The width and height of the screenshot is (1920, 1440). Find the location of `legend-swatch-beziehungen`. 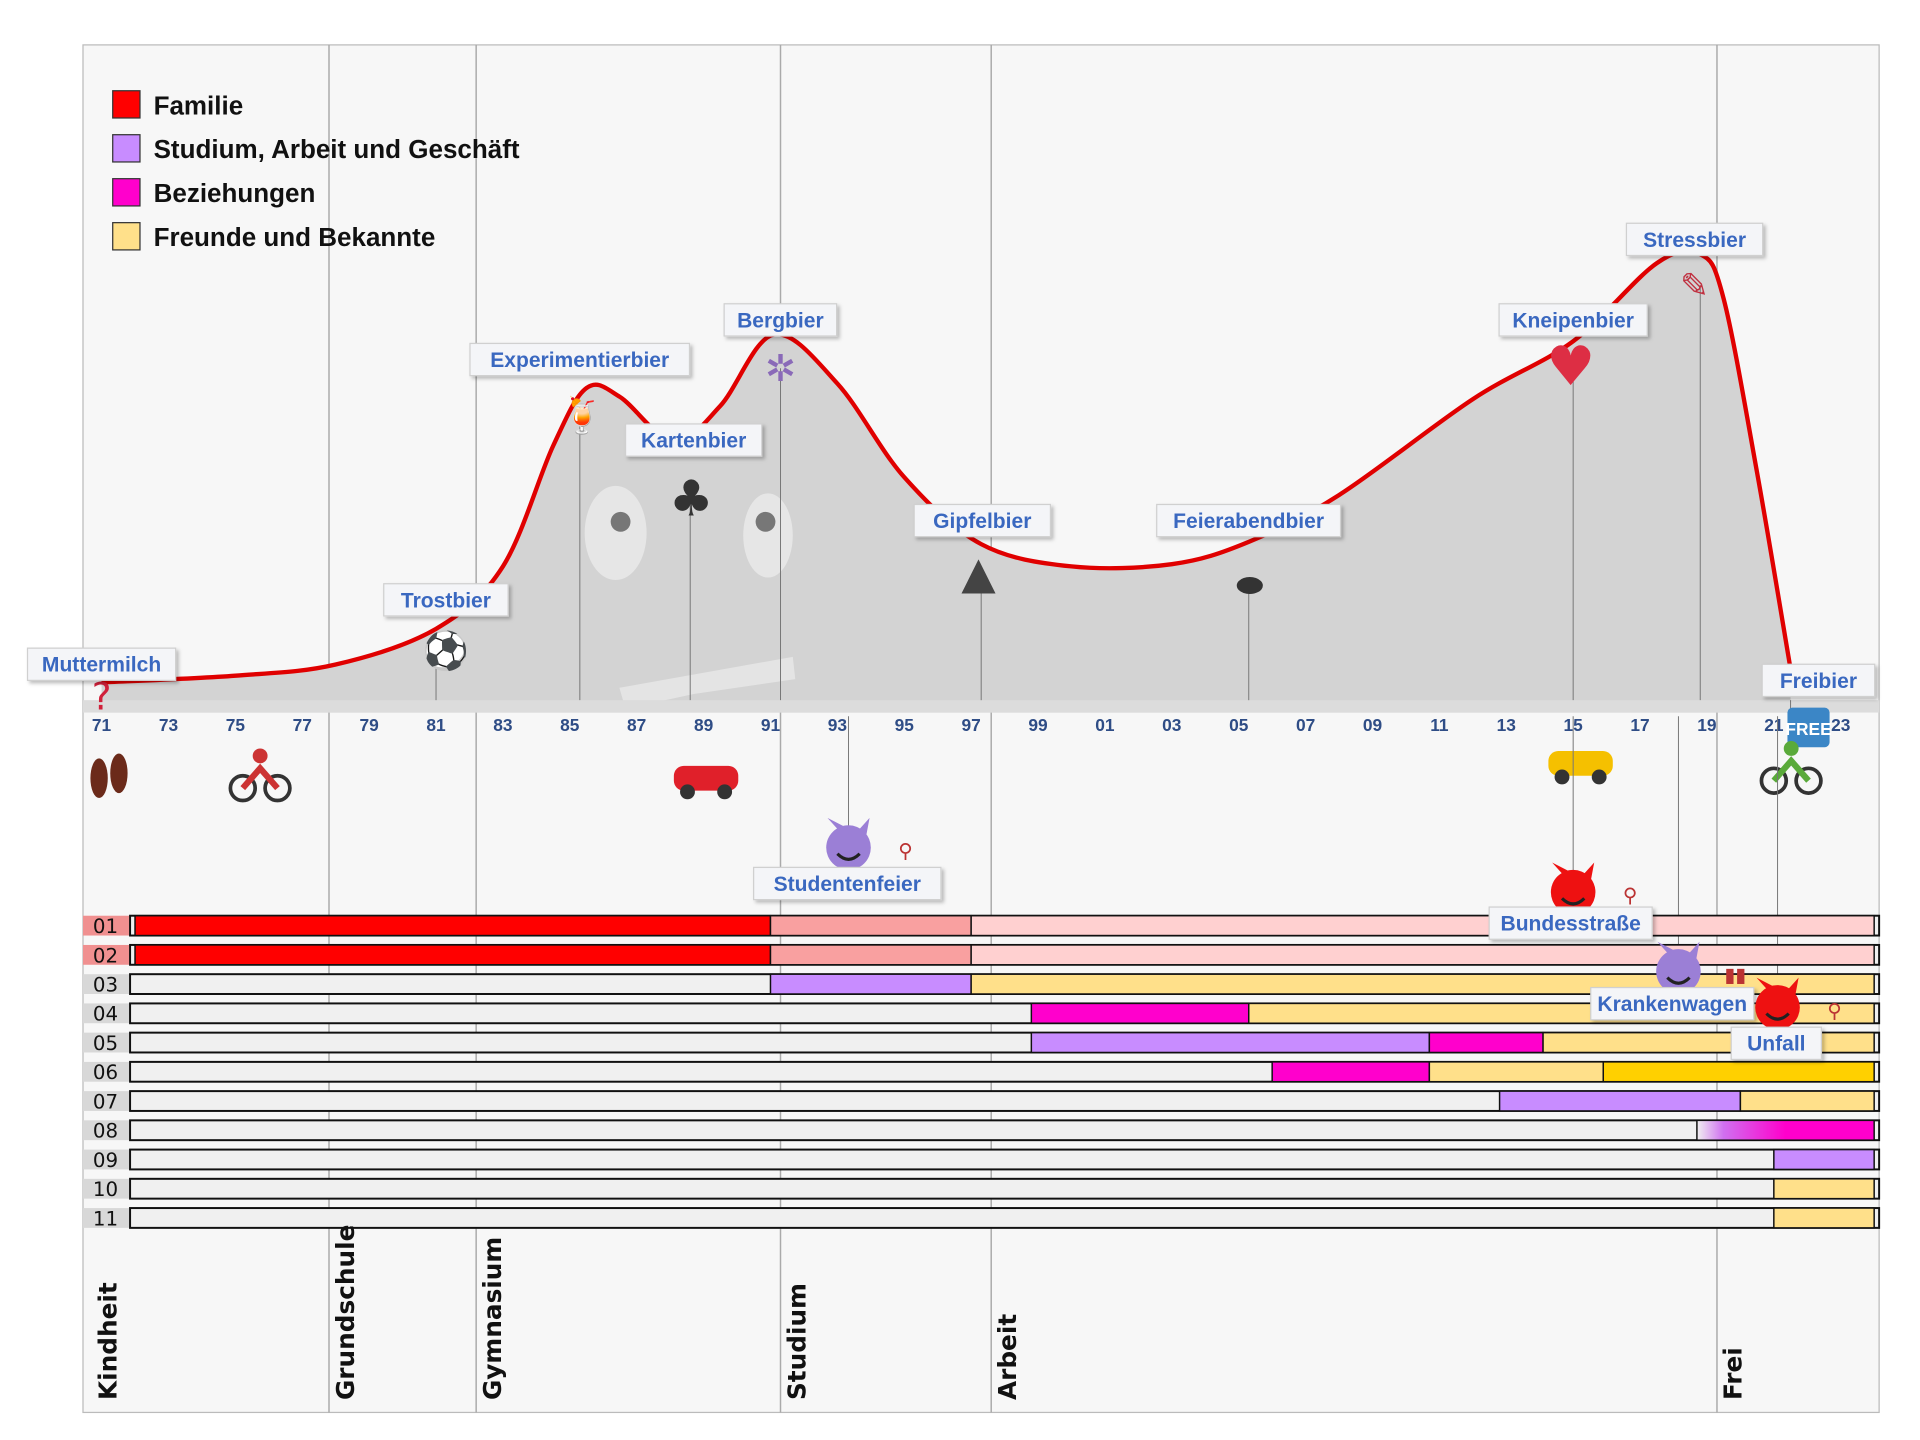

legend-swatch-beziehungen is located at coordinates (126, 192).